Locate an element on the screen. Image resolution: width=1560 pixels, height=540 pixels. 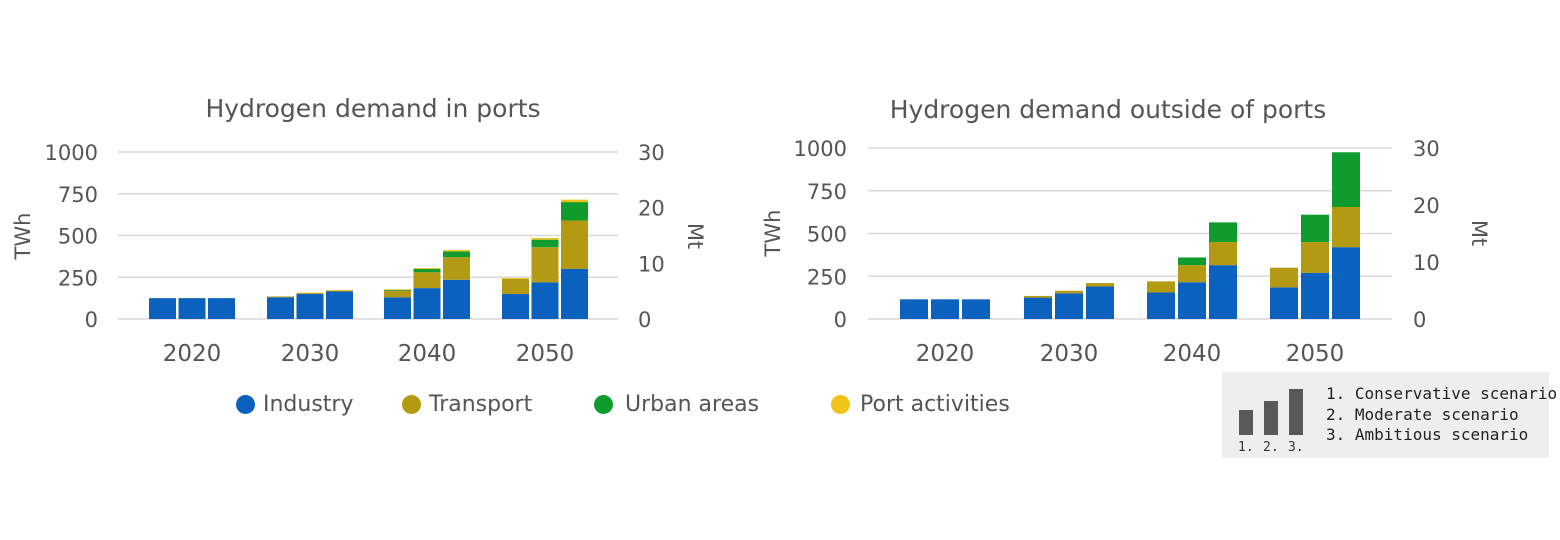
legend-item-transport: Transport is located at coordinates (467, 404).